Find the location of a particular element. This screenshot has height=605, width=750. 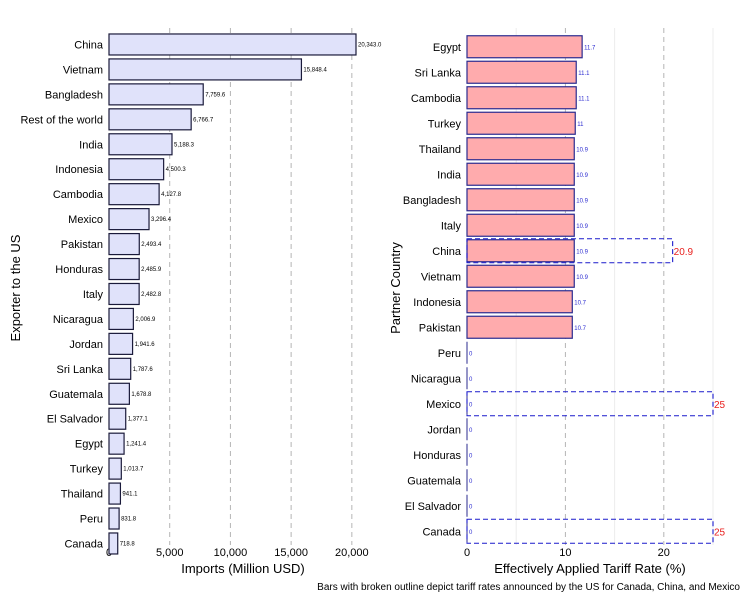

left-value-label: 20,343.0 is located at coordinates (370, 45).